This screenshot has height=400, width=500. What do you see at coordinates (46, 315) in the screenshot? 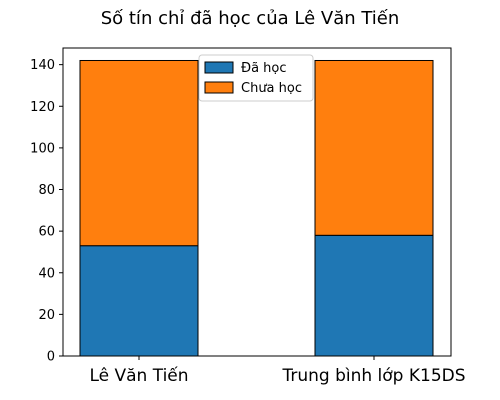
I see `y-tick-label-1: 20` at bounding box center [46, 315].